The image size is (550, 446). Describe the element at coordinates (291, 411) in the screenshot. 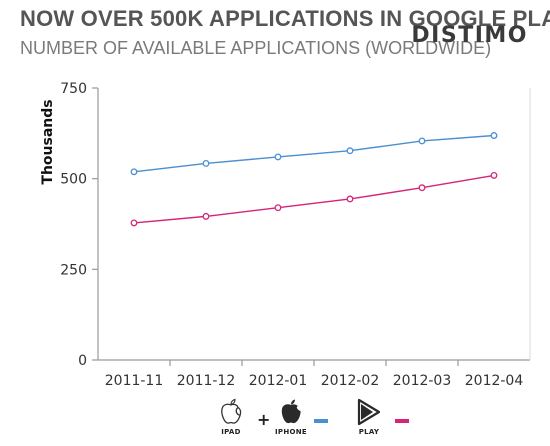

I see `apple-filled-icon` at that location.